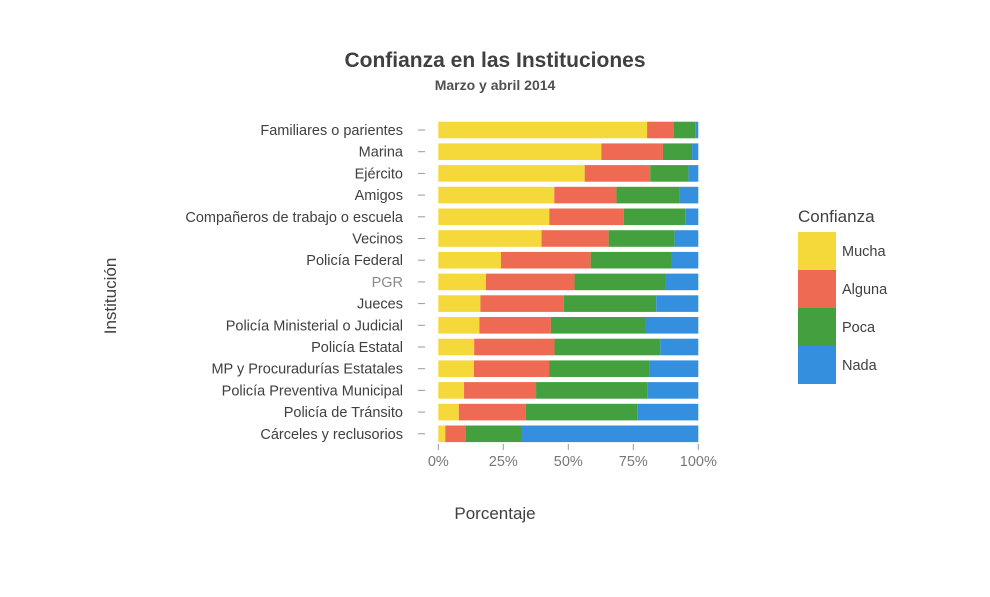  I want to click on bars-group, so click(568, 282).